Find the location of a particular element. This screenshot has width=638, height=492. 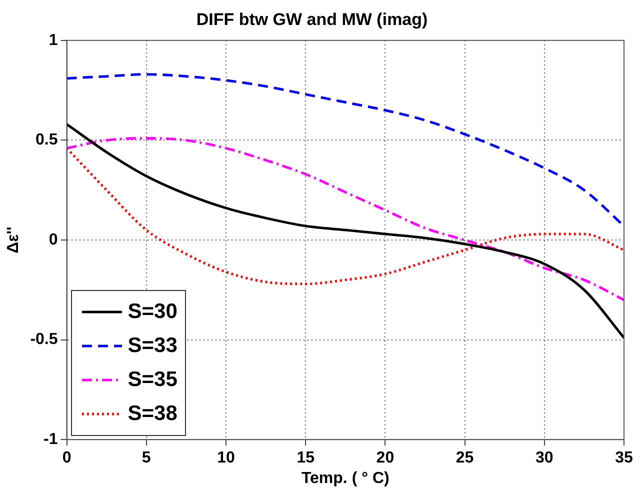

x-tick-label: 0 is located at coordinates (67, 458).